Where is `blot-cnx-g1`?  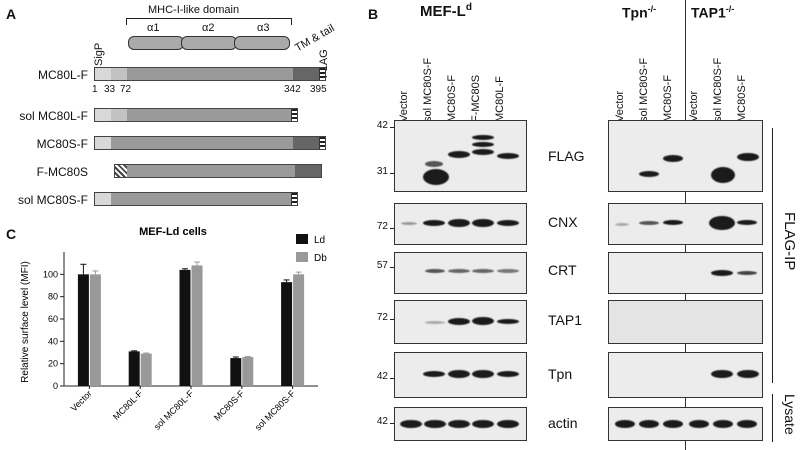 blot-cnx-g1 is located at coordinates (460, 224).